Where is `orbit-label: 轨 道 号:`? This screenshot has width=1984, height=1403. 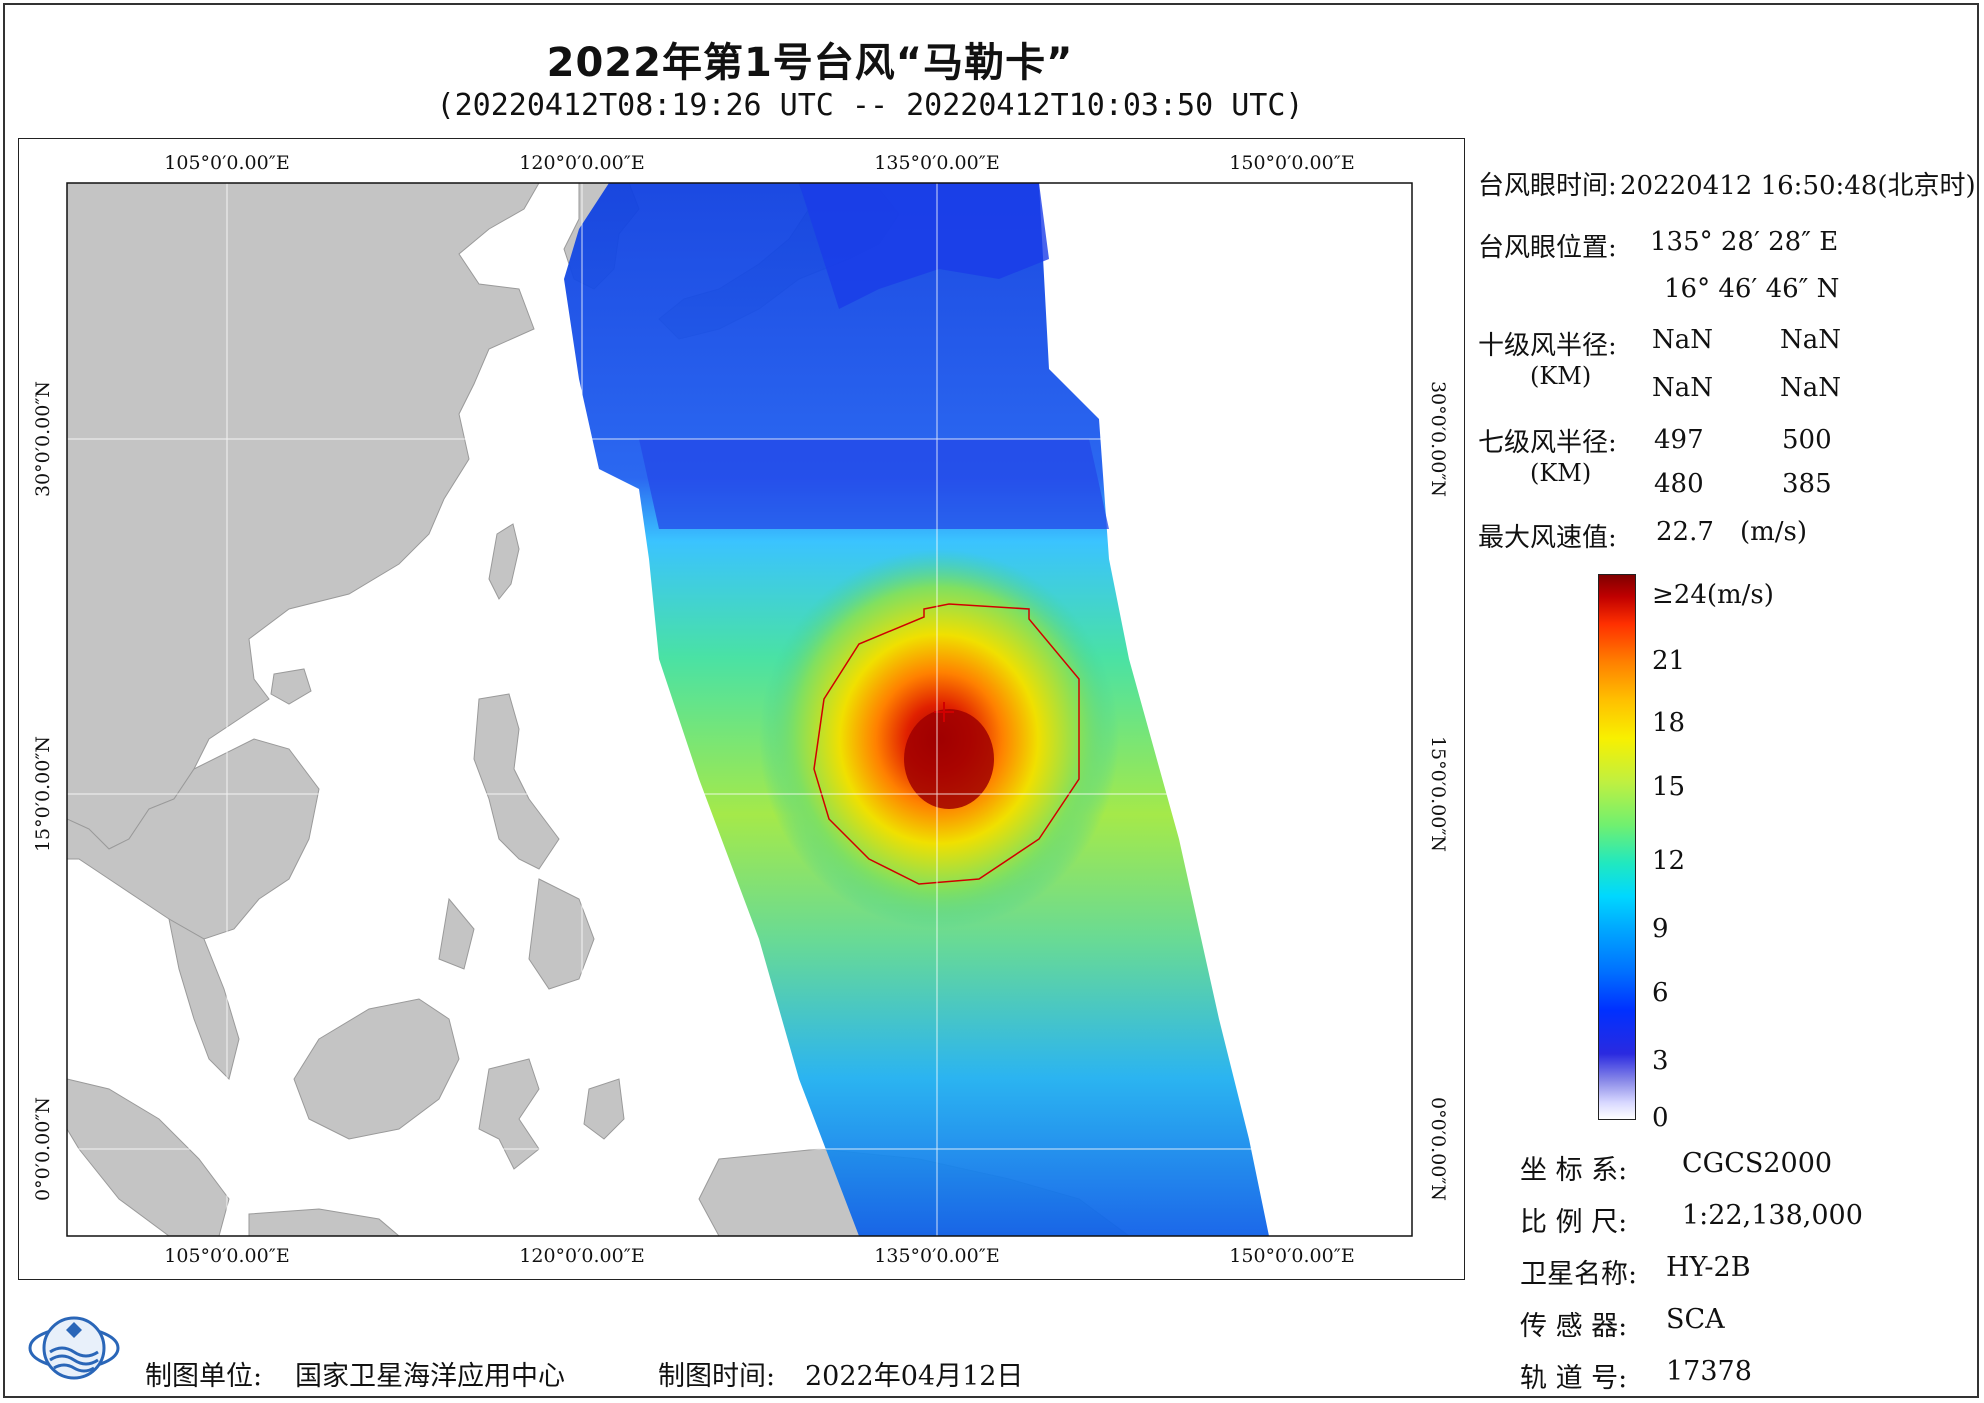 orbit-label: 轨 道 号: is located at coordinates (1574, 1378).